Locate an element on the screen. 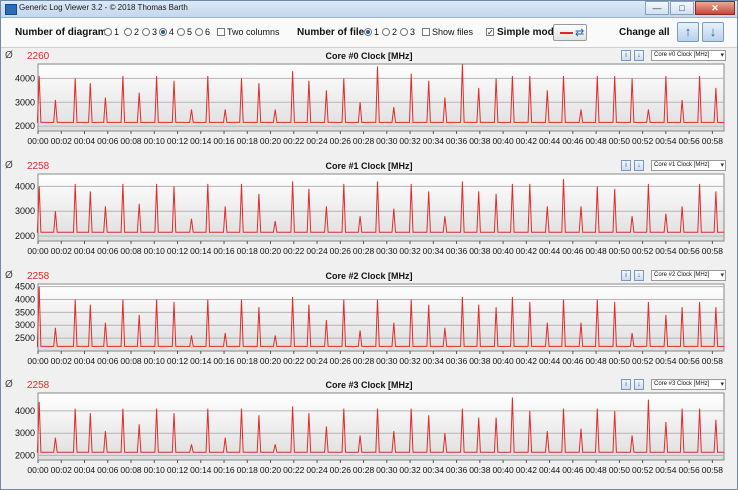  x-tick-label: 00:26 is located at coordinates (341, 251).